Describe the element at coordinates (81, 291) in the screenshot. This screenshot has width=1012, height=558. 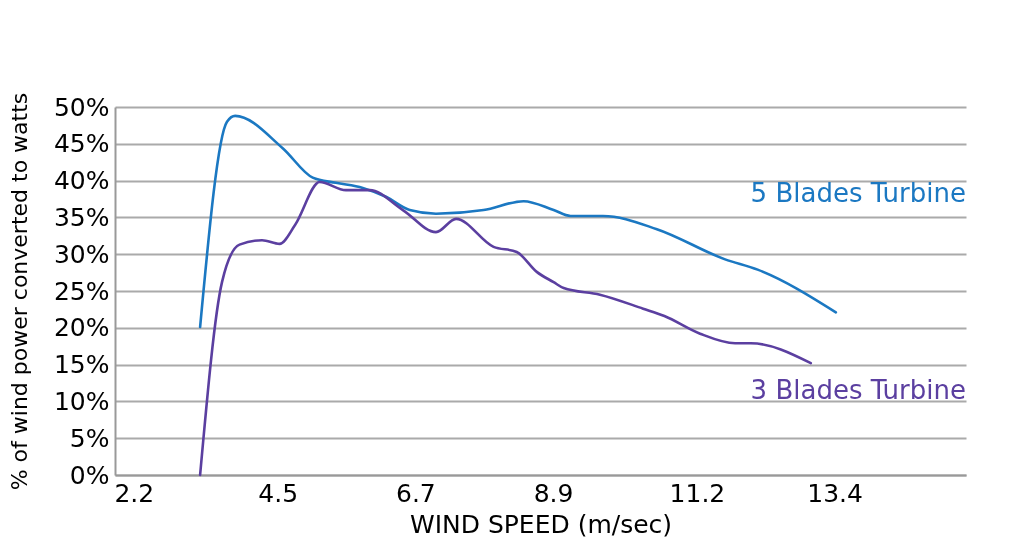
I see `y-tick-label: 25%` at that location.